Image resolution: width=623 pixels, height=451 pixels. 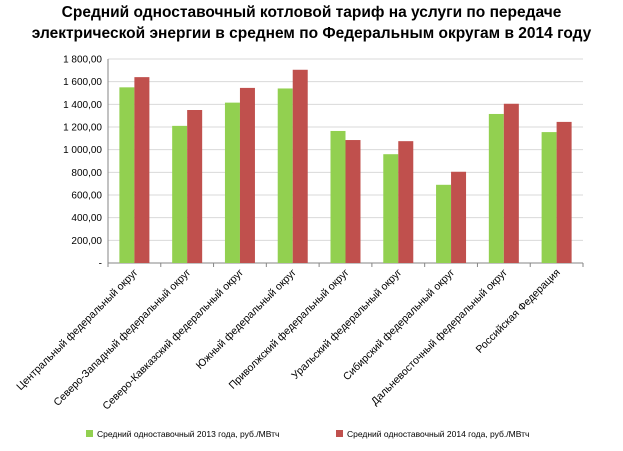 I want to click on y-tick-label: 400,00, so click(x=86, y=218).